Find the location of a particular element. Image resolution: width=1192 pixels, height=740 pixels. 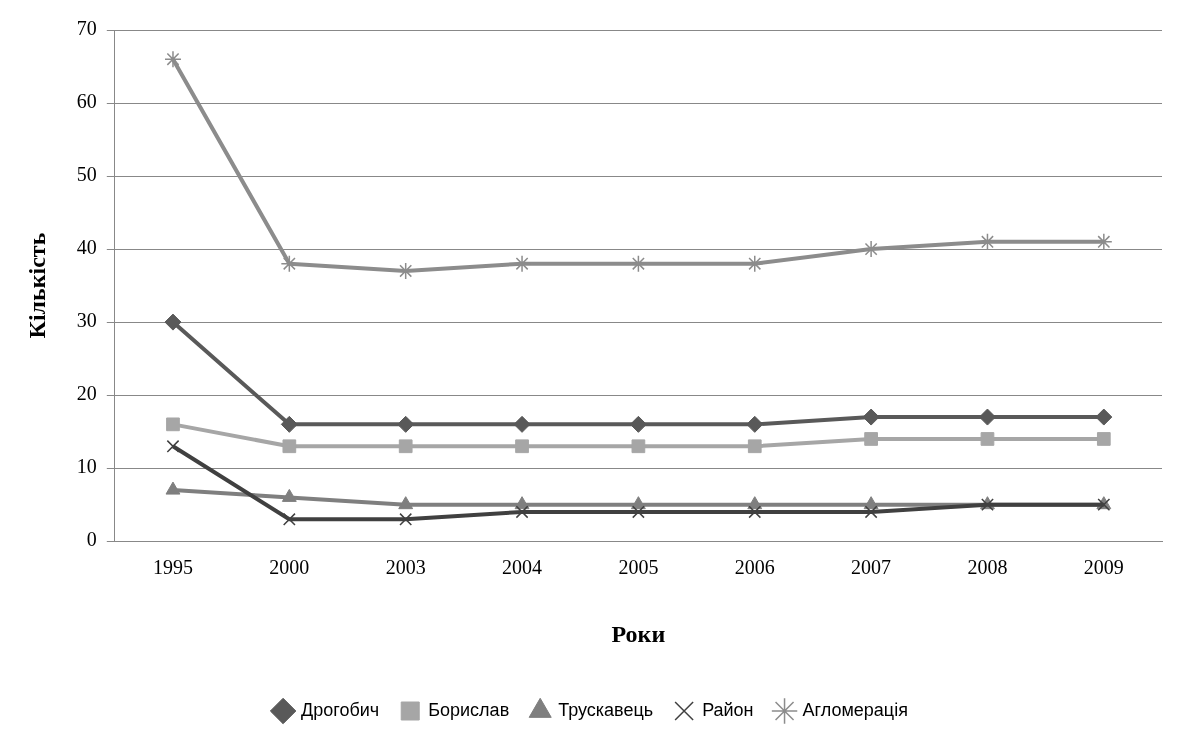

y-tick-label: 50 is located at coordinates (86, 174).